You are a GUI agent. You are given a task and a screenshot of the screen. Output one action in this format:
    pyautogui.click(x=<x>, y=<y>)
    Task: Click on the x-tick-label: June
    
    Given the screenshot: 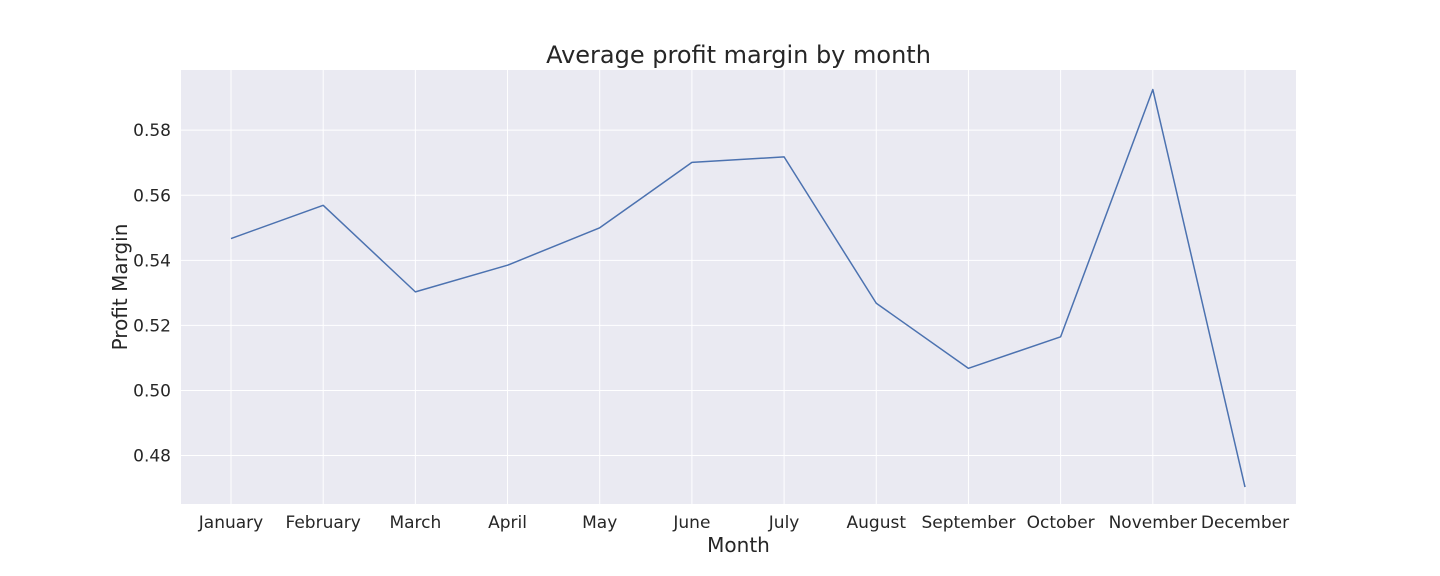 What is the action you would take?
    pyautogui.click(x=691, y=523)
    